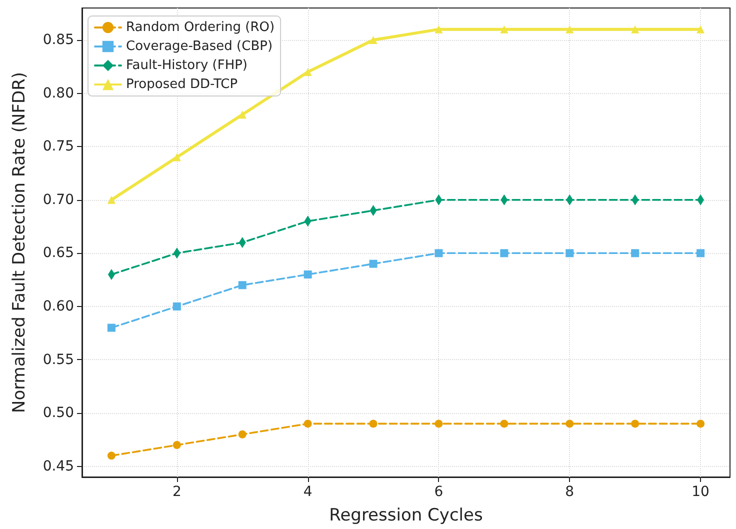 The image size is (736, 529). Describe the element at coordinates (58, 93) in the screenshot. I see `y-tick-label: 0.80` at that location.